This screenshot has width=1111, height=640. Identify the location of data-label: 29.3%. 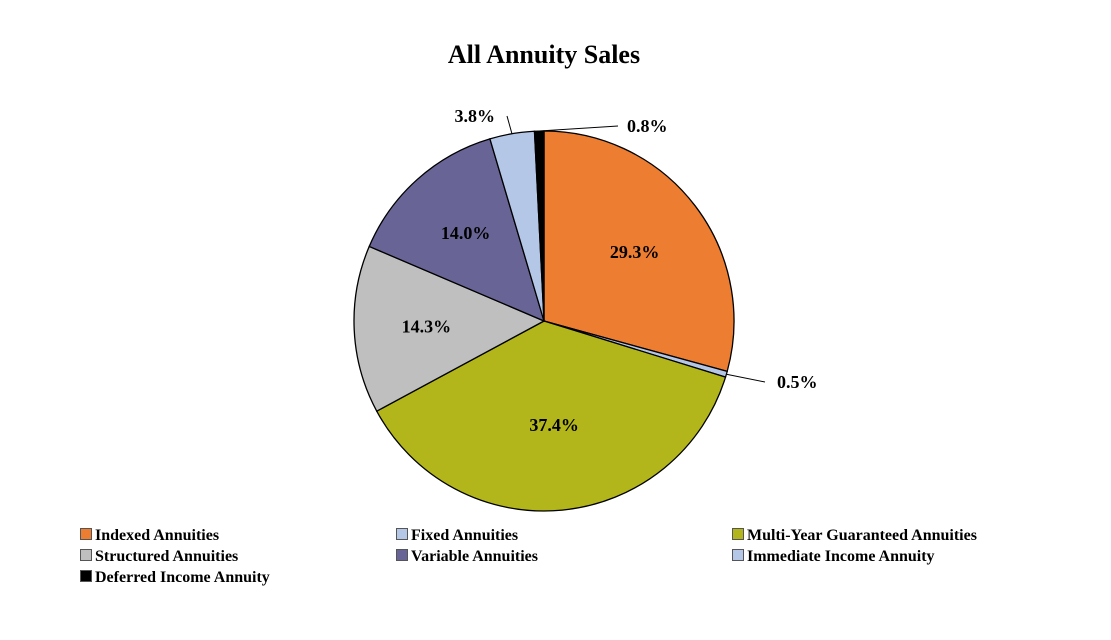
(635, 252).